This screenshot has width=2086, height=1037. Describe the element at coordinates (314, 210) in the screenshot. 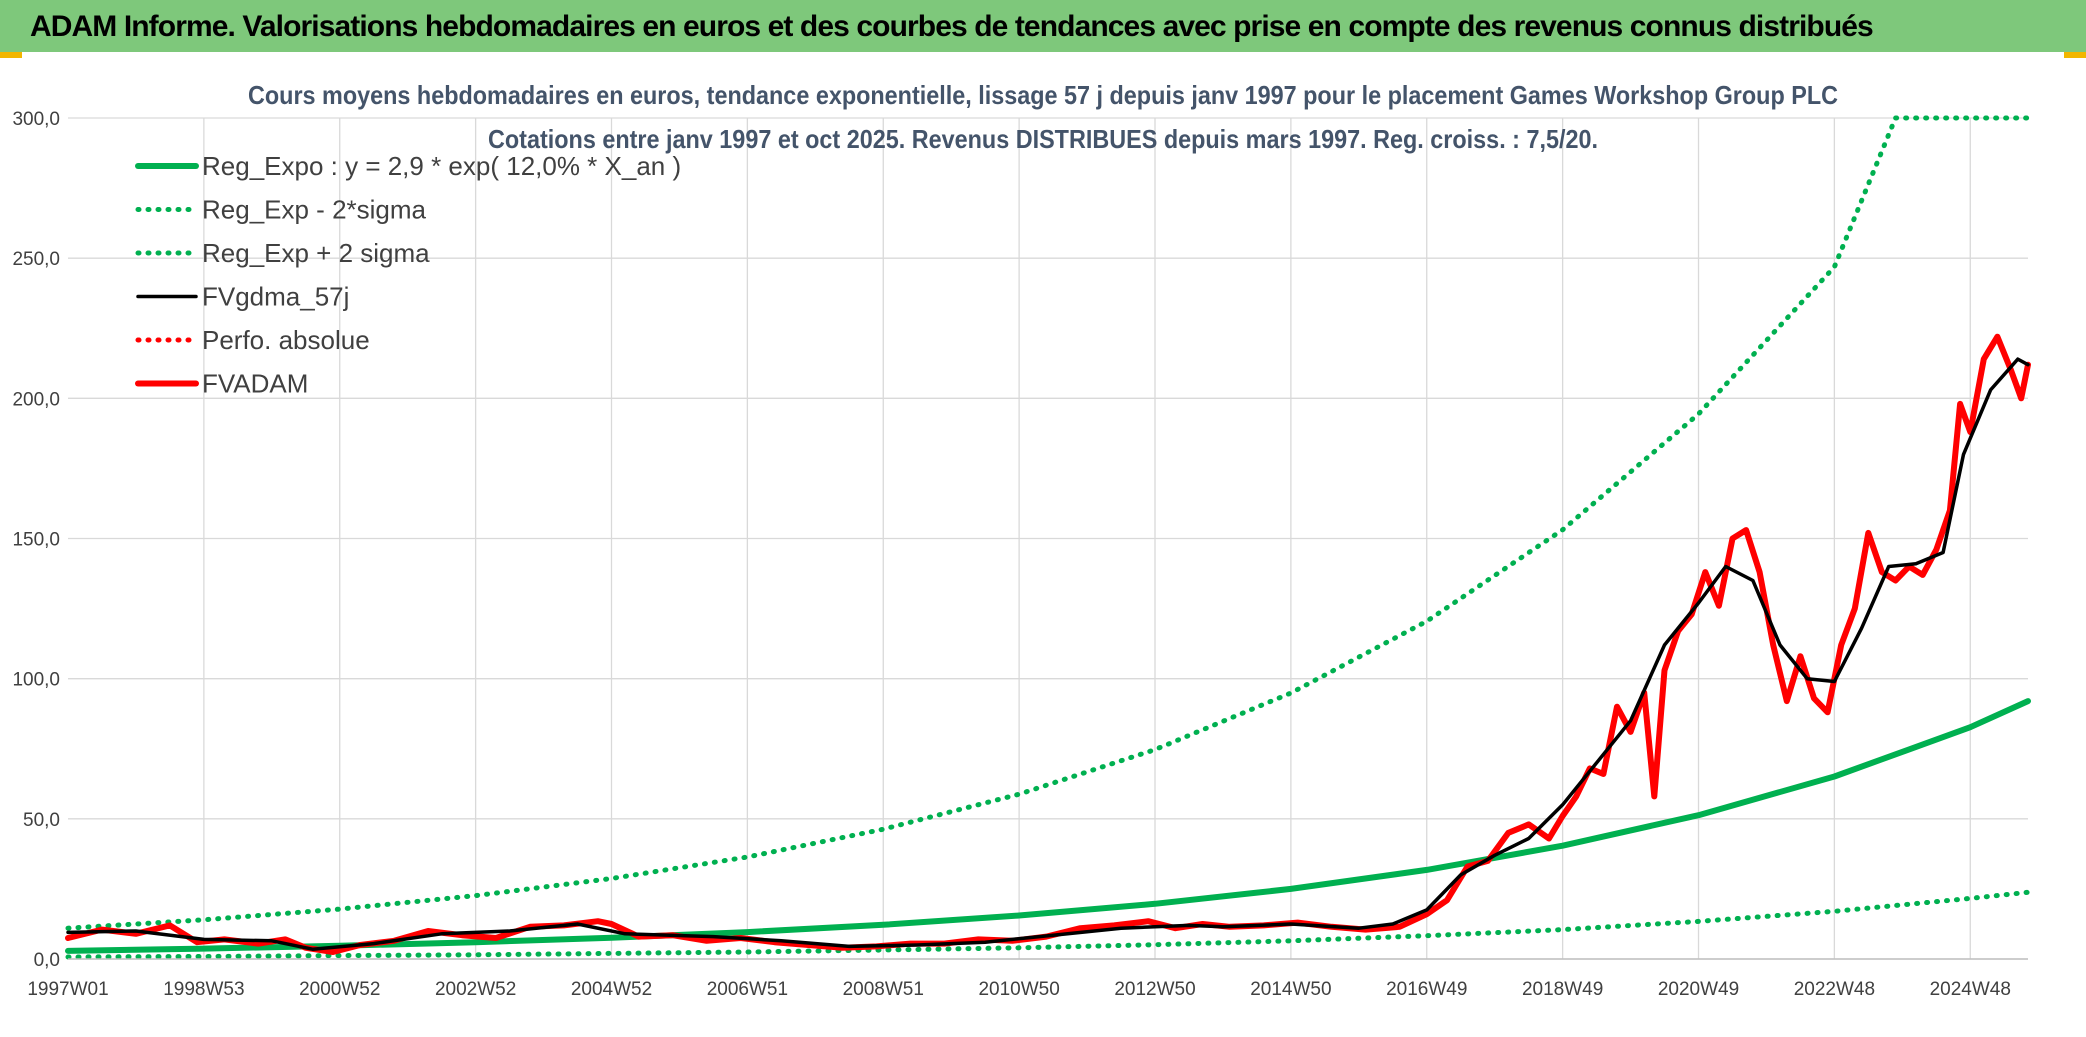

I see `legend-label: Reg_Exp - 2*sigma` at that location.